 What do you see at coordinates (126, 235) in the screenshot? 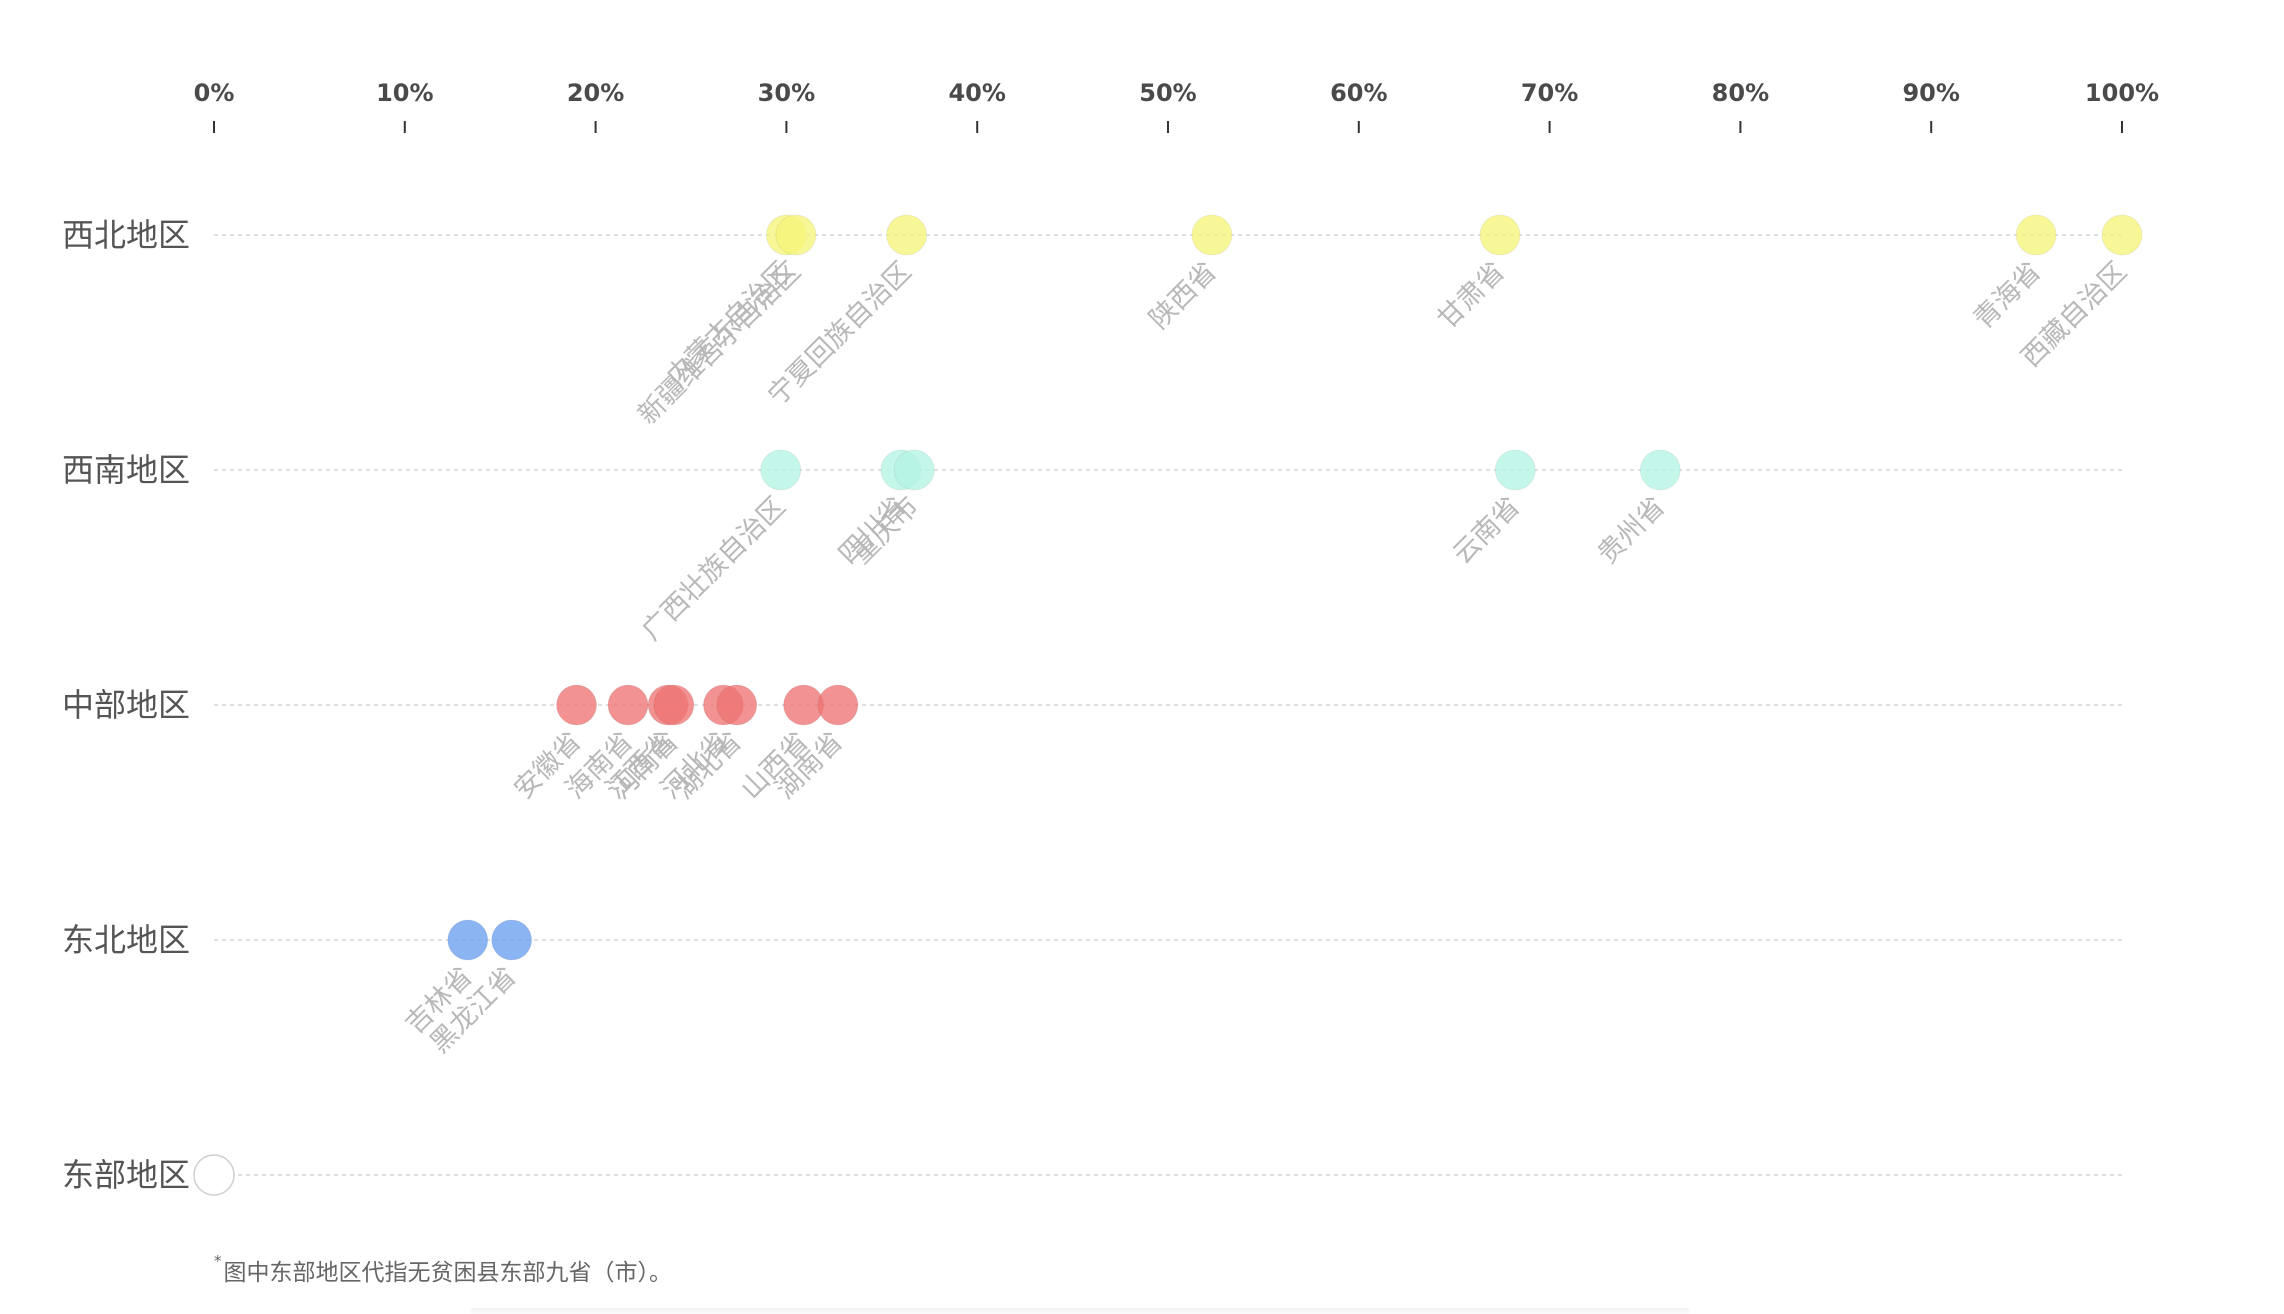
I see `row-label: 西北地区` at bounding box center [126, 235].